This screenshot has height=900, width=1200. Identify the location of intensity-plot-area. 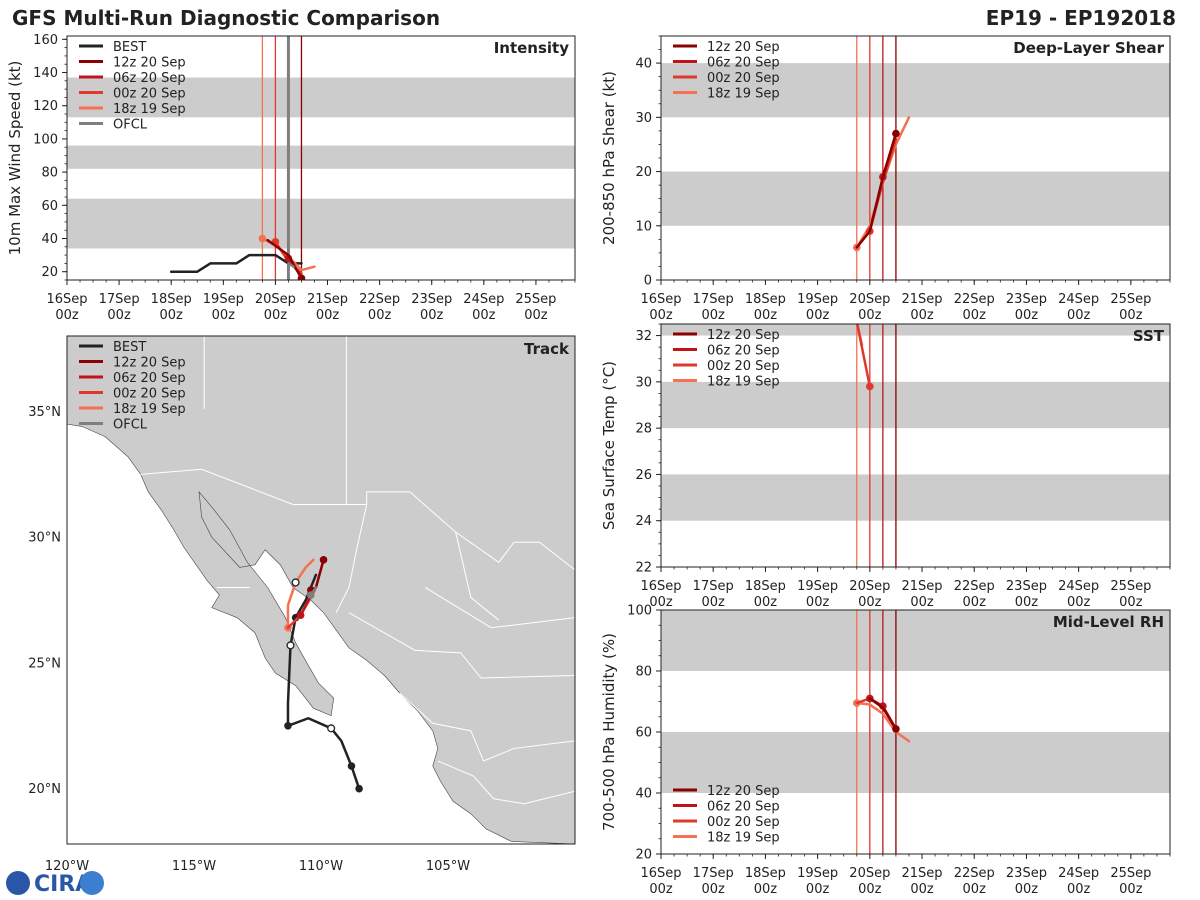
(321, 158).